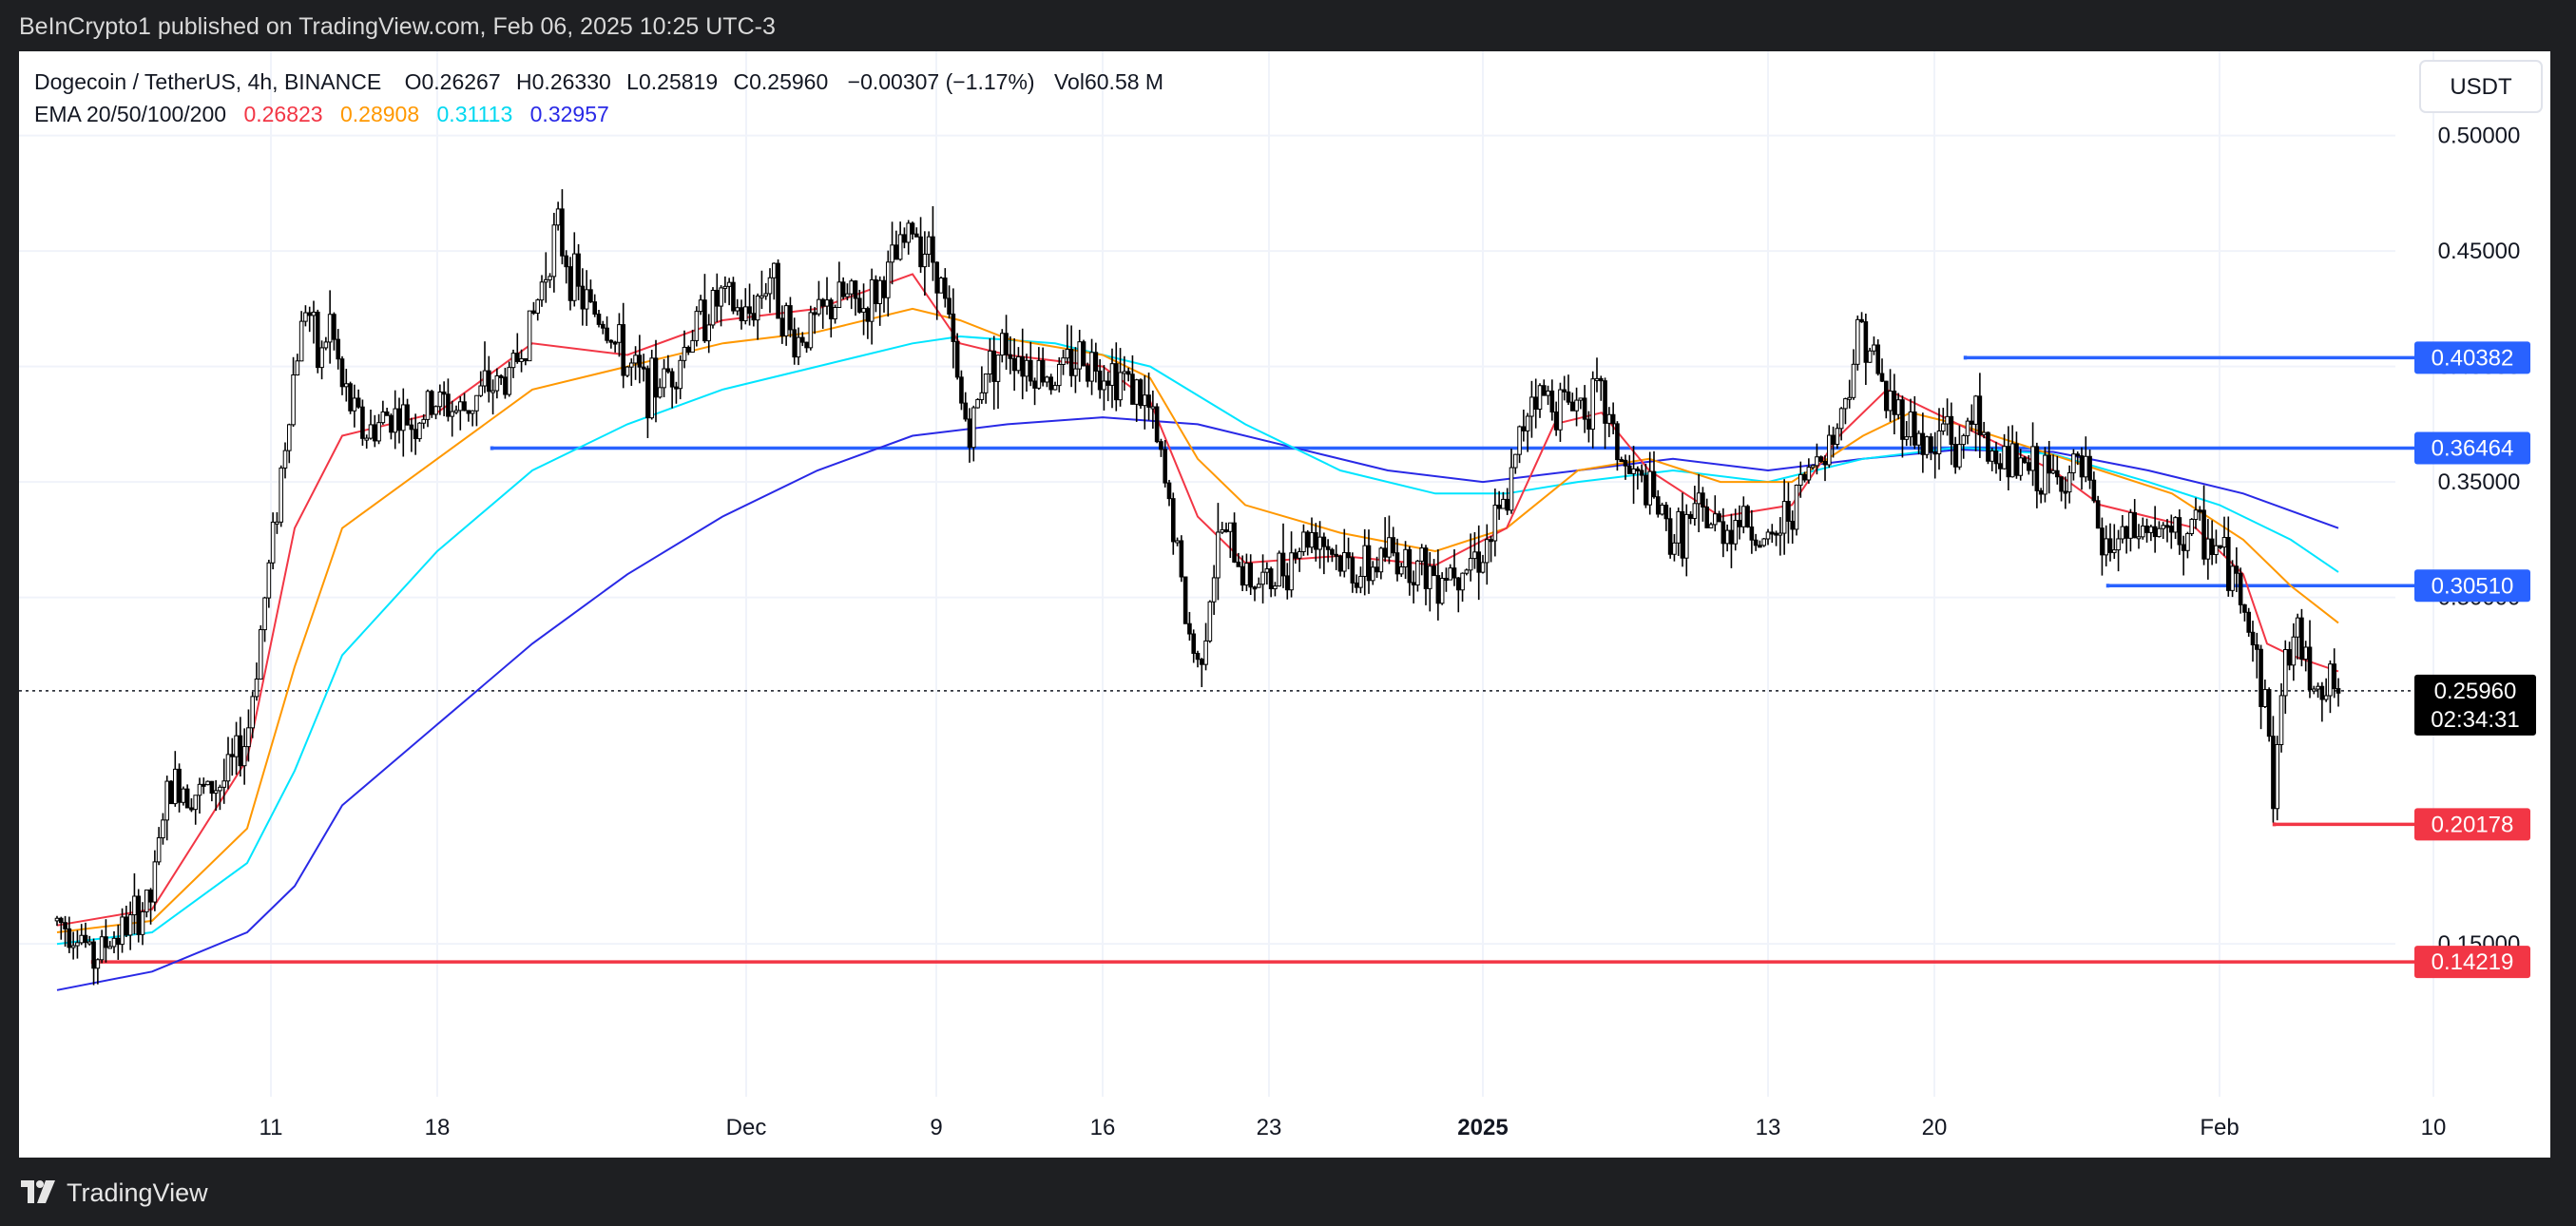  What do you see at coordinates (746, 1128) in the screenshot?
I see `time-tick-label: Dec` at bounding box center [746, 1128].